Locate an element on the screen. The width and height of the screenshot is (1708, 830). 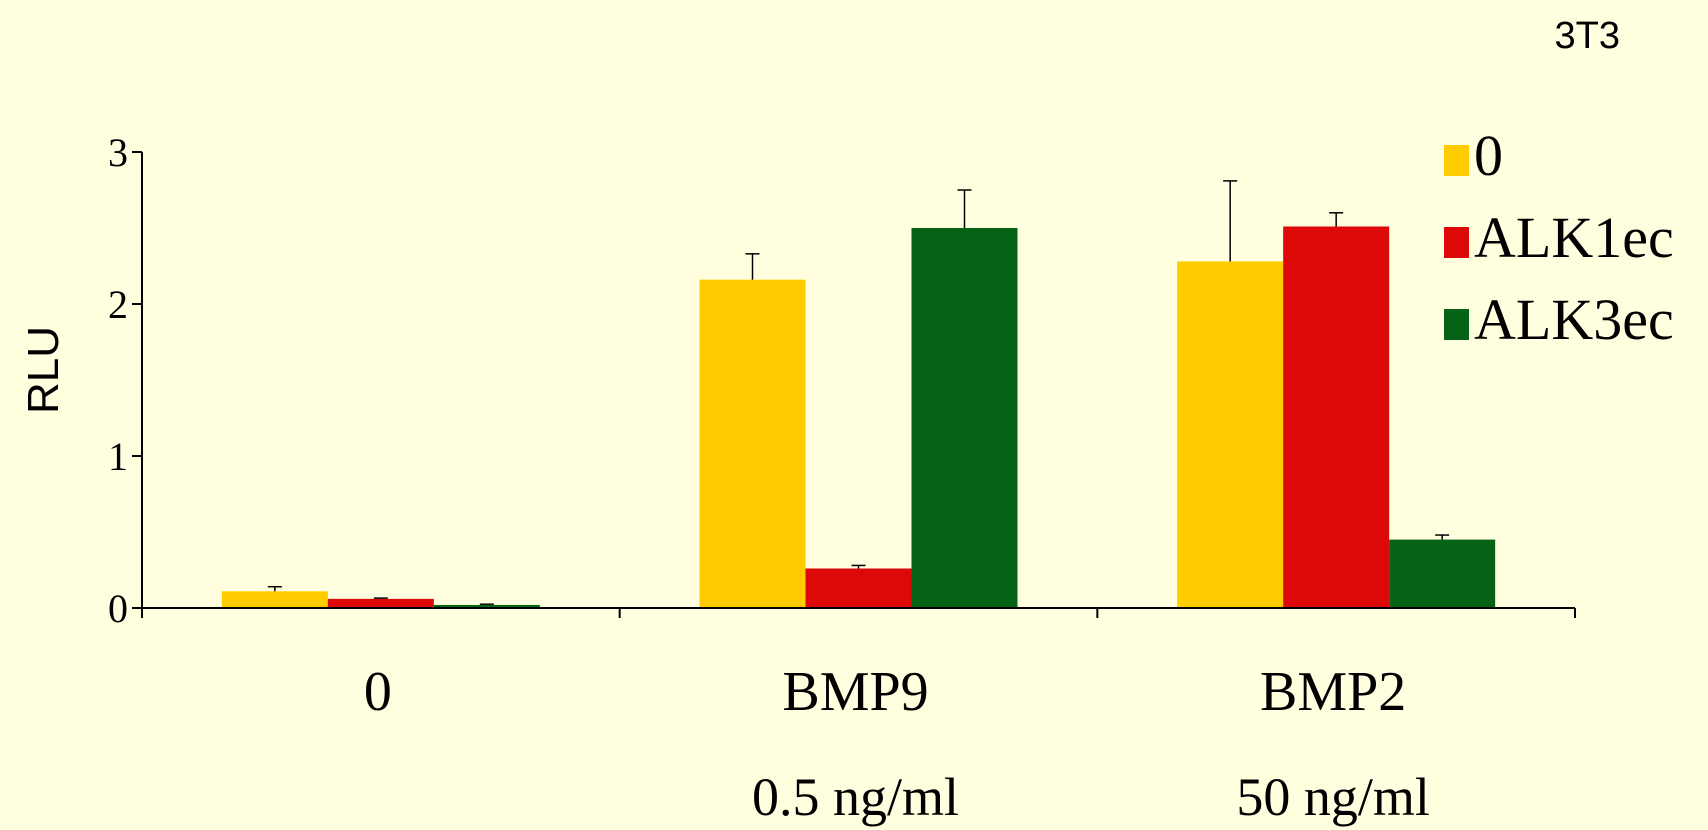
legend-label-0: 0 is located at coordinates (1488, 155).